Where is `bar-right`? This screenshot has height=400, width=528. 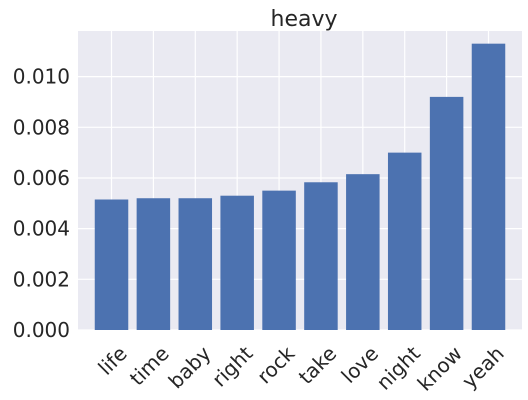
bar-right is located at coordinates (237, 262).